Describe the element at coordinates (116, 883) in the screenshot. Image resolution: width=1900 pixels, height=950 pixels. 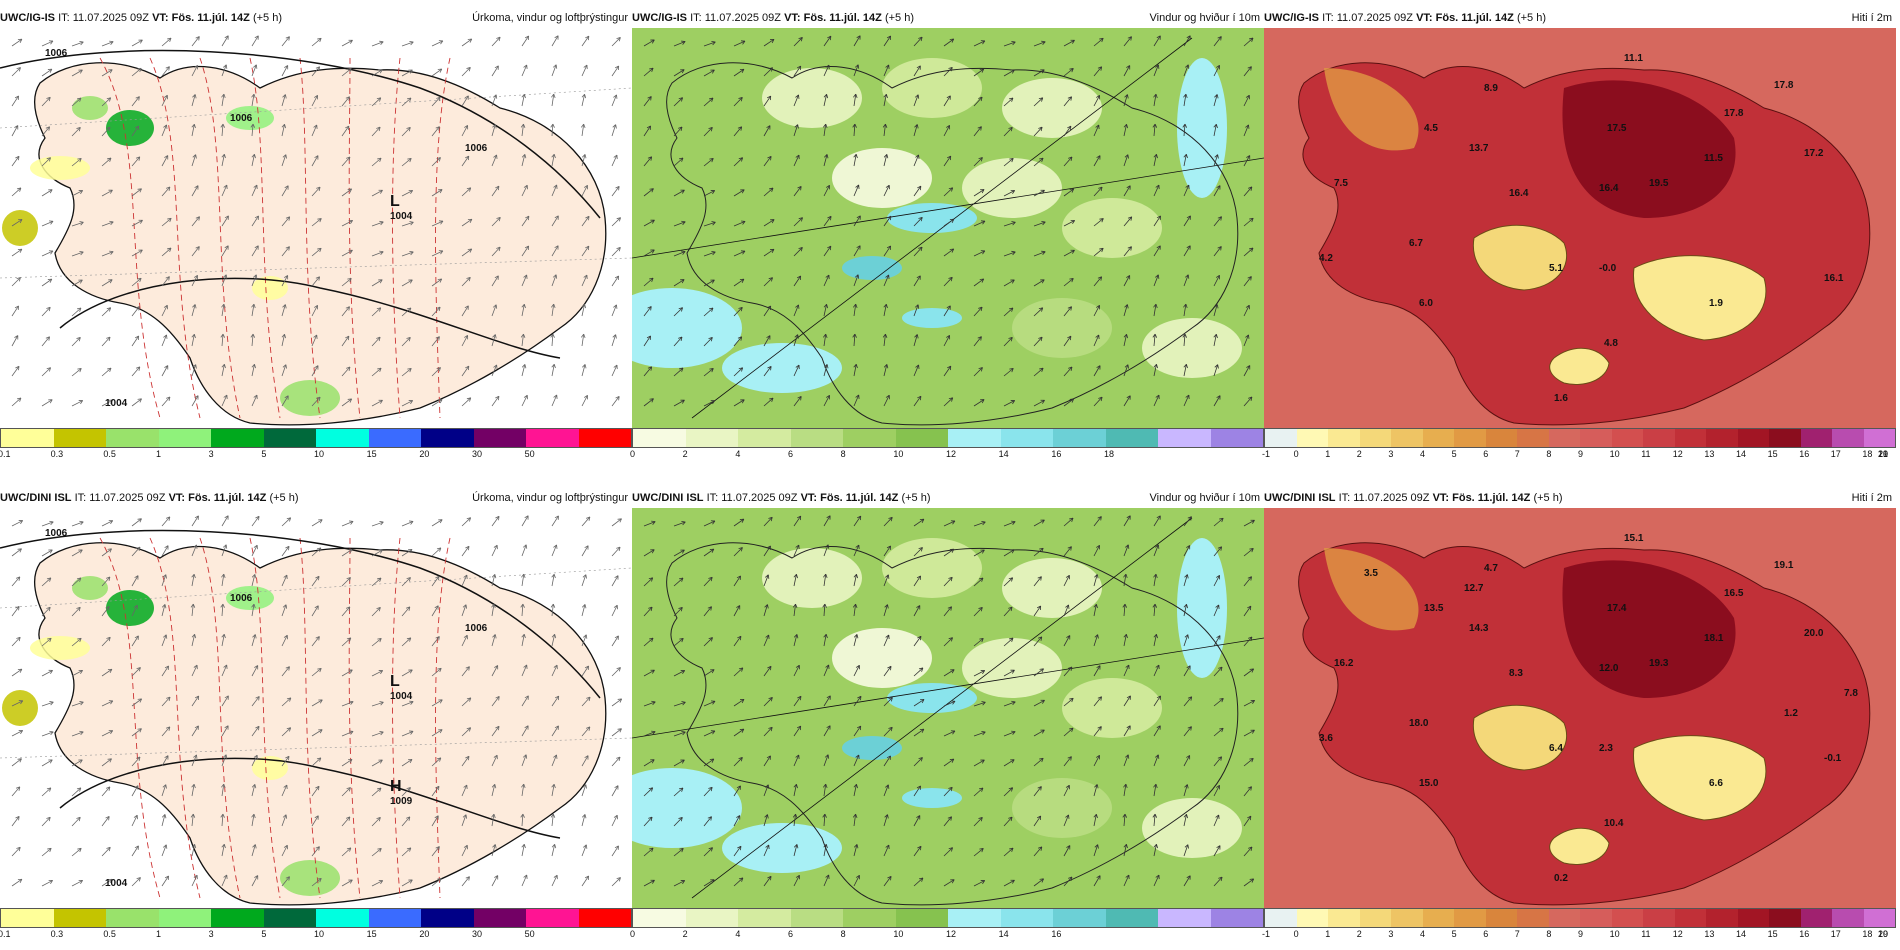
I see `pressure-label: 1004` at that location.